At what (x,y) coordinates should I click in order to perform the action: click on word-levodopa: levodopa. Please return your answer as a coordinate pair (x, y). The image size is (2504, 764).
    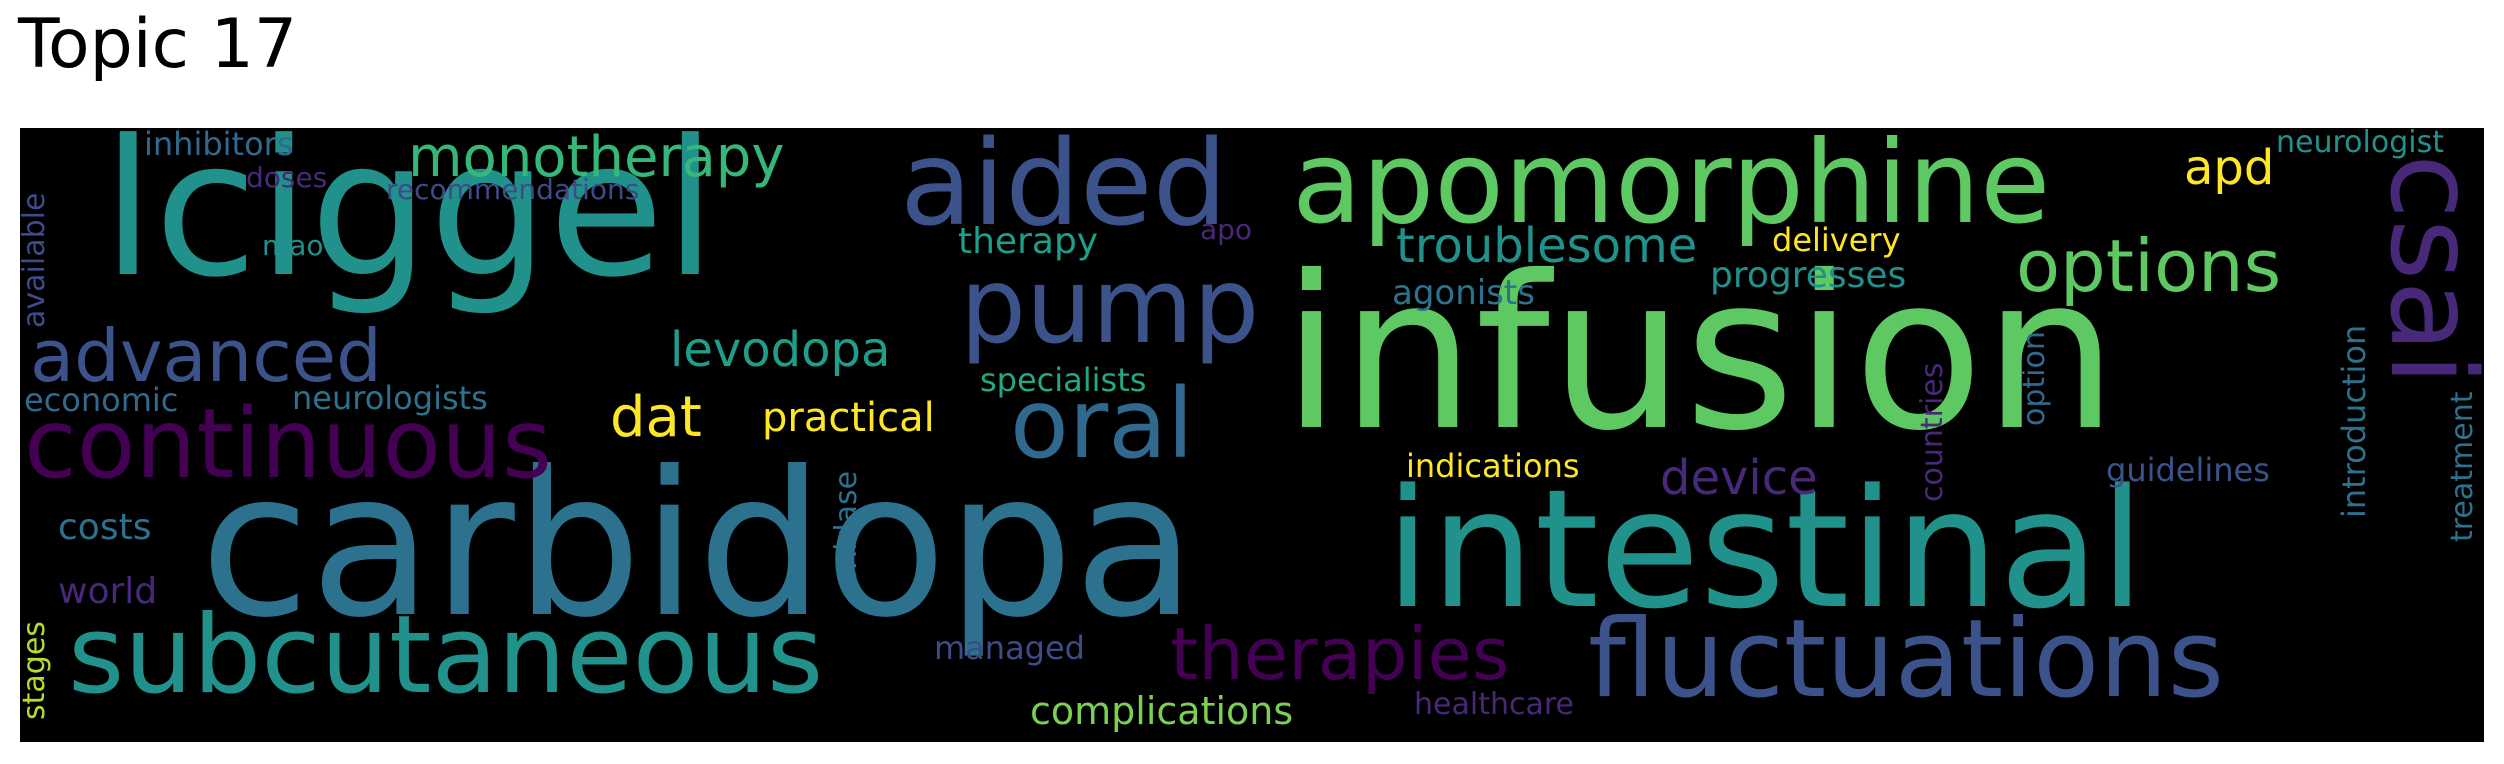
    Looking at the image, I should click on (780, 350).